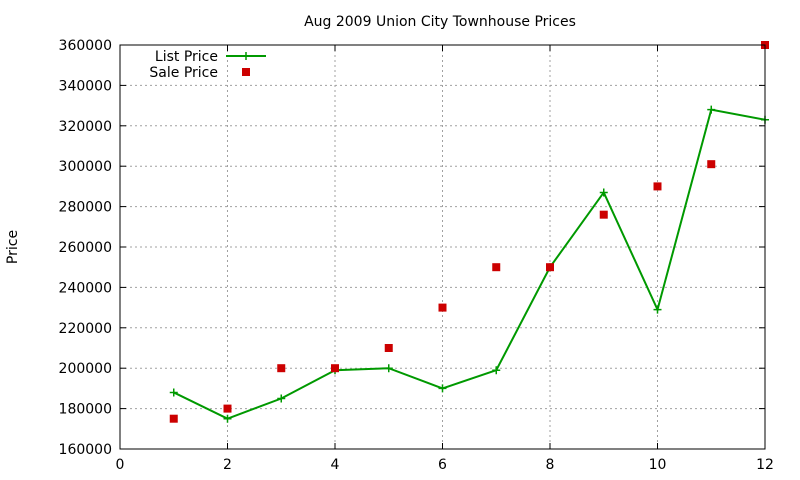 The height and width of the screenshot is (480, 800). I want to click on y-axis-label: Price, so click(13, 247).